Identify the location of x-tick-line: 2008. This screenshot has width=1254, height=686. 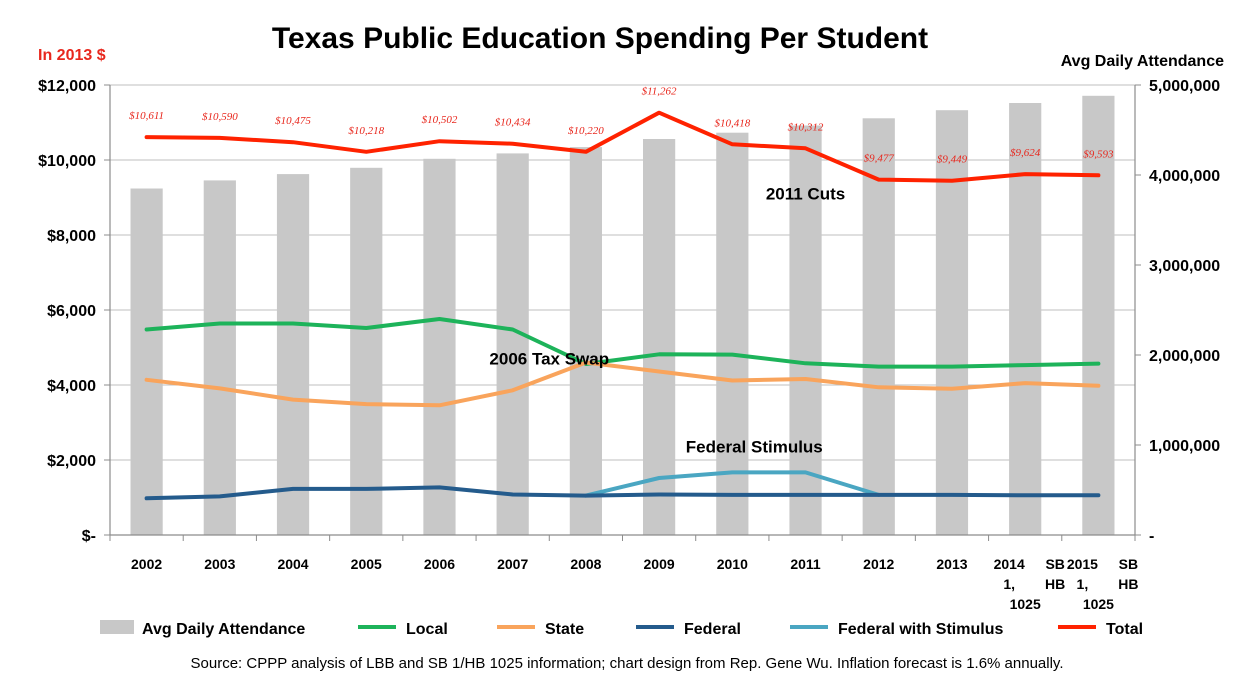
(585, 564).